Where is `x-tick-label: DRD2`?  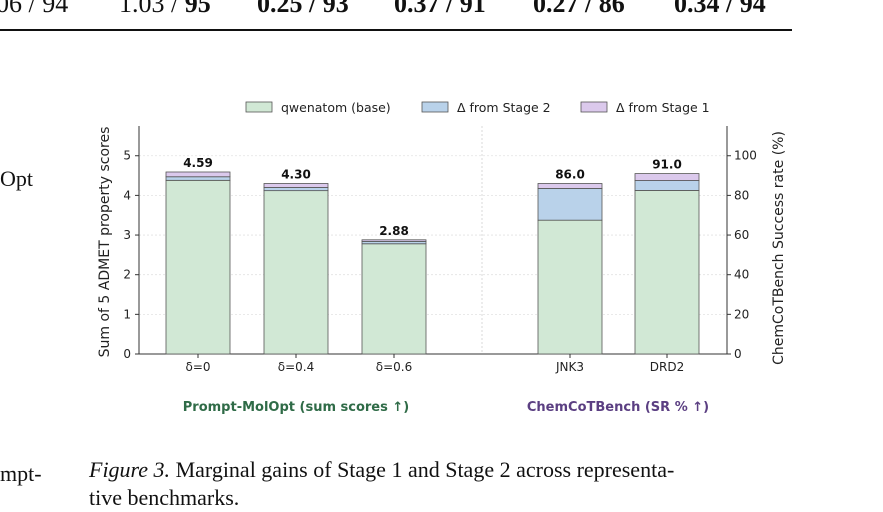 x-tick-label: DRD2 is located at coordinates (667, 367).